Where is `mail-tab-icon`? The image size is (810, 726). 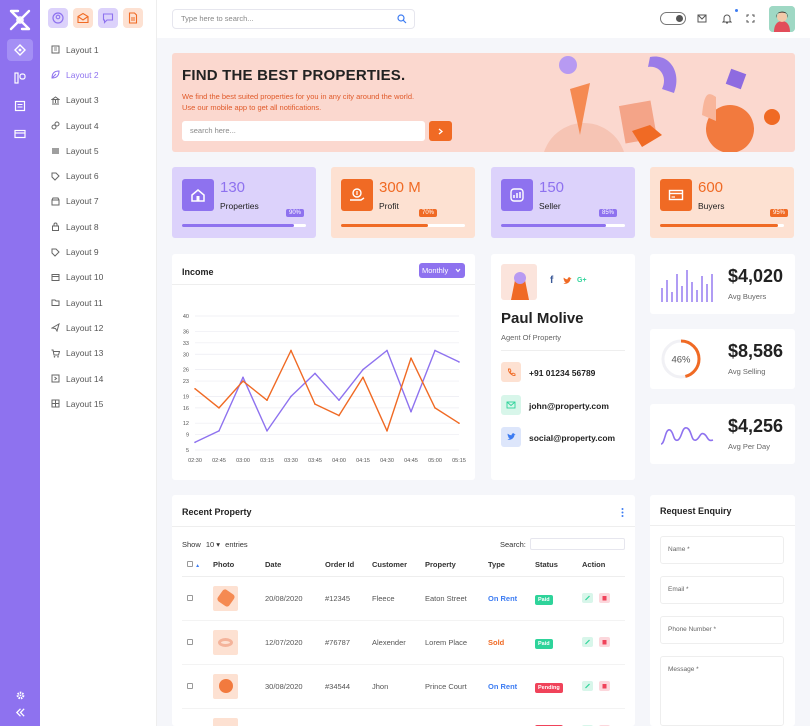 mail-tab-icon is located at coordinates (83, 18).